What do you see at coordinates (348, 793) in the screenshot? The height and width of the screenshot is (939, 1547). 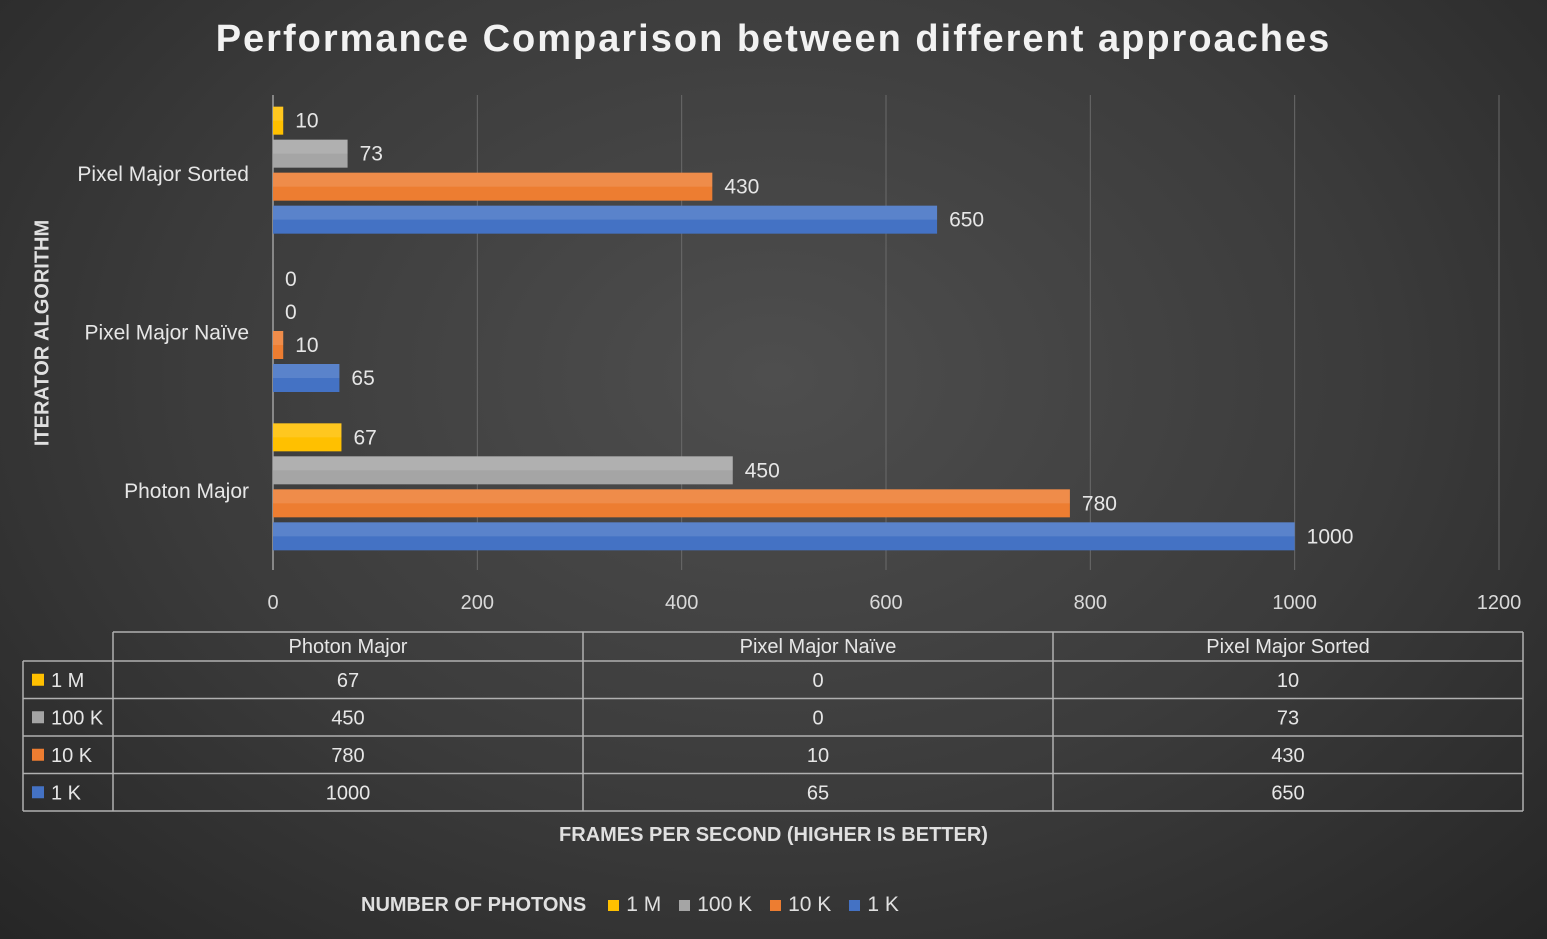 I see `table-cell: 1000` at bounding box center [348, 793].